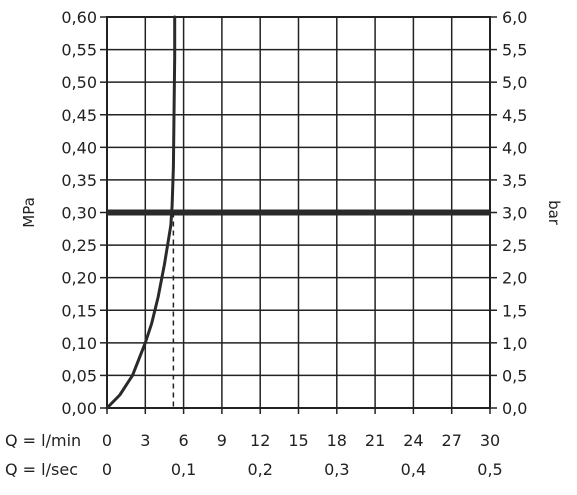  What do you see at coordinates (145, 440) in the screenshot?
I see `x-lmin-tick-label: 3` at bounding box center [145, 440].